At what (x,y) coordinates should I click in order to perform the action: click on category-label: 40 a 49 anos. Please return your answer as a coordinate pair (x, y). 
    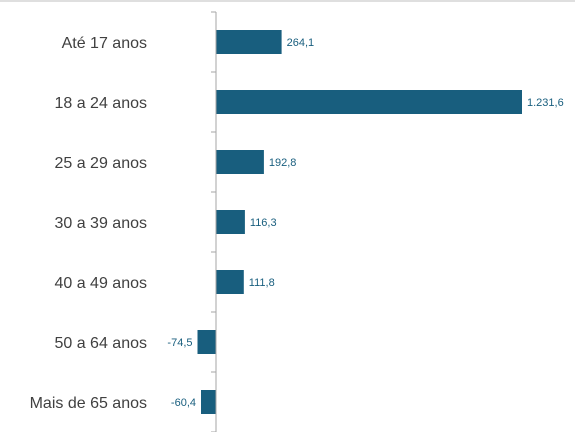
    Looking at the image, I should click on (100, 283).